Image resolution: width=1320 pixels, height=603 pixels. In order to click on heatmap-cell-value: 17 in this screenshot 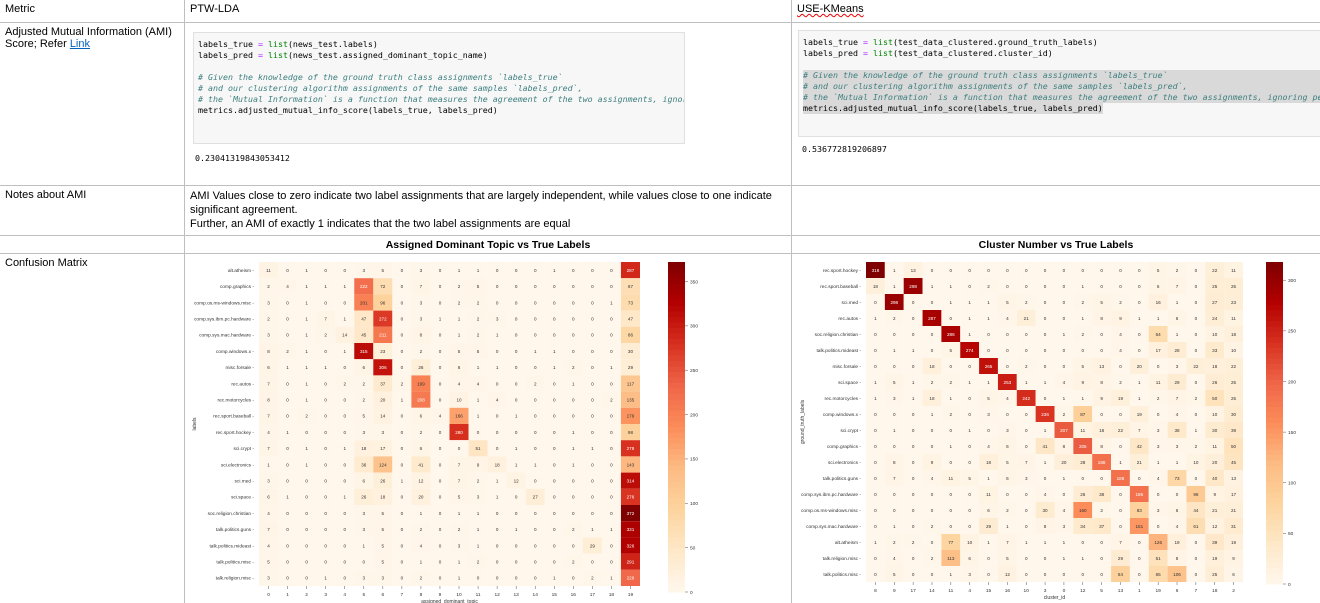, I will do `click(383, 448)`.